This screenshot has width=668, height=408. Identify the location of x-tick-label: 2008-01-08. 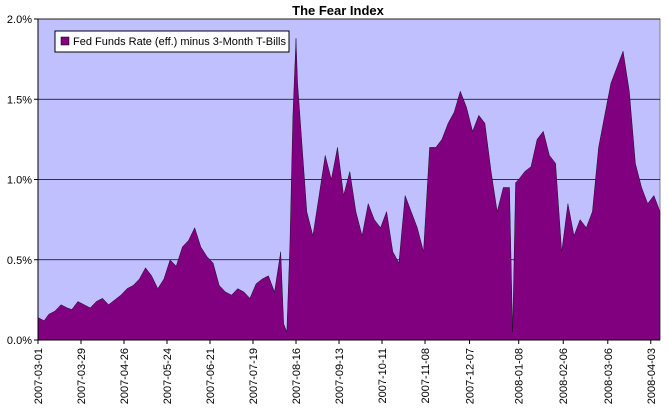
(520, 376).